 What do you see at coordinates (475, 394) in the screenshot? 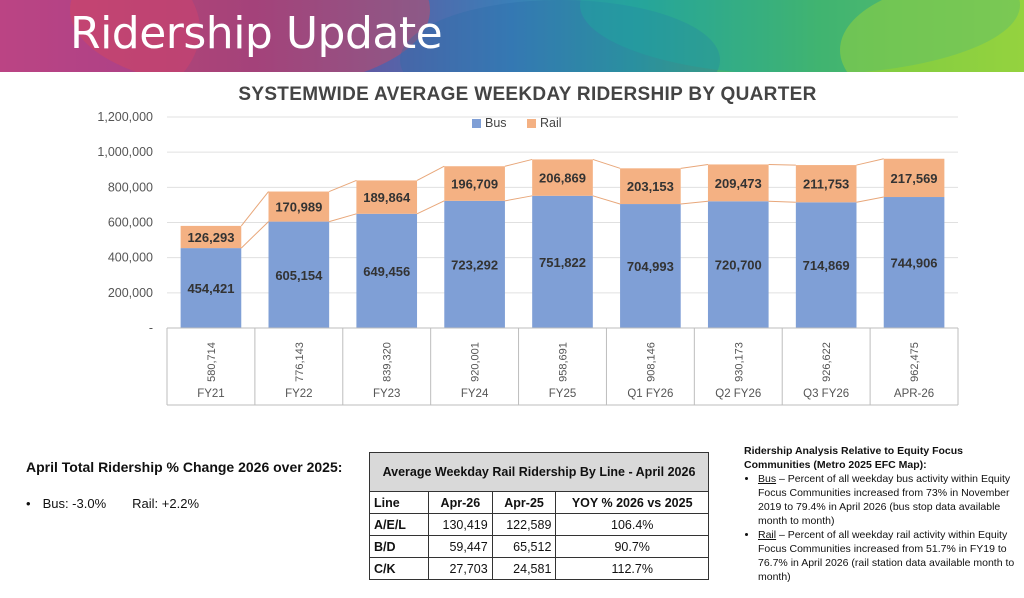
I see `x-tick-label: FY24` at bounding box center [475, 394].